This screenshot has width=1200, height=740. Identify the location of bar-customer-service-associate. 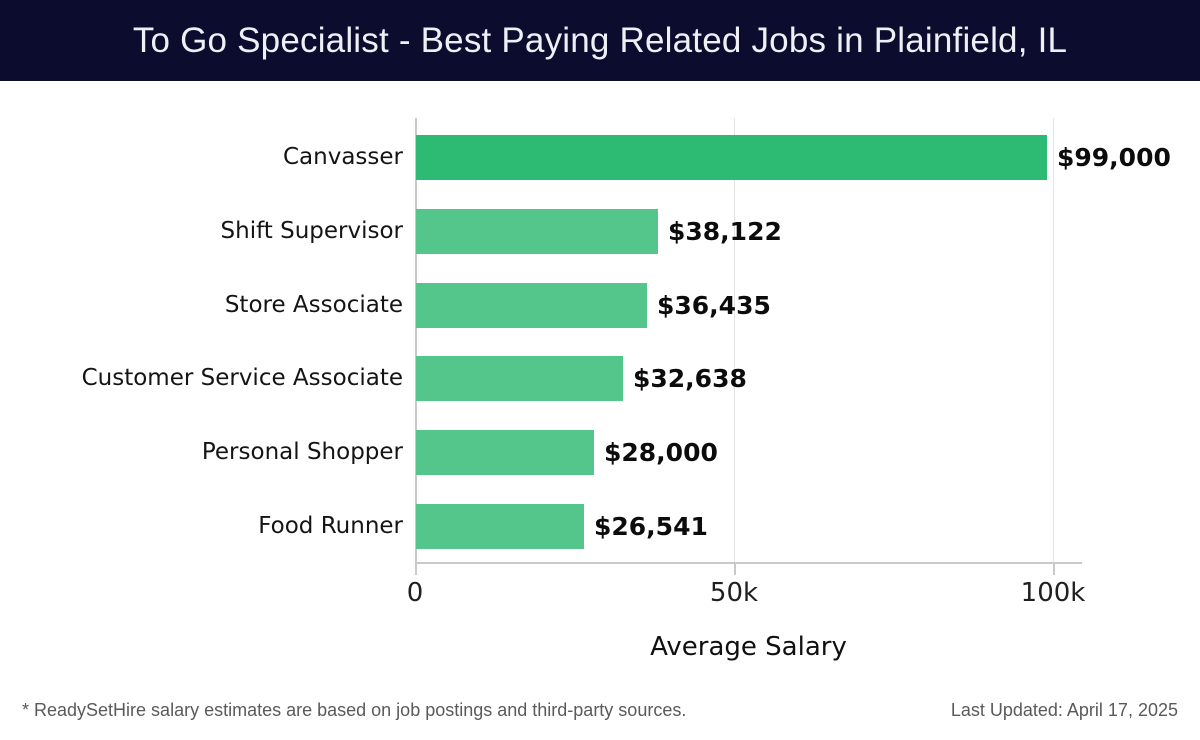
(519, 378).